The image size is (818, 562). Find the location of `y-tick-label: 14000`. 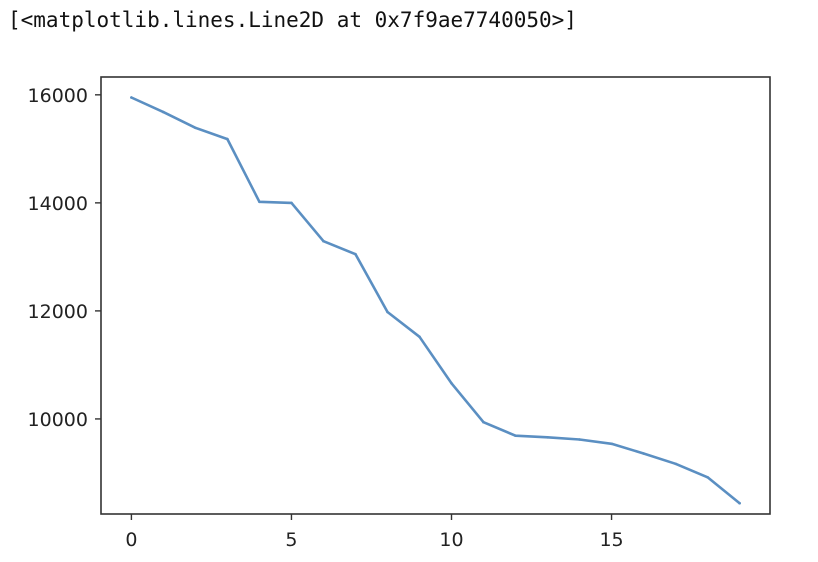

y-tick-label: 14000 is located at coordinates (58, 204).